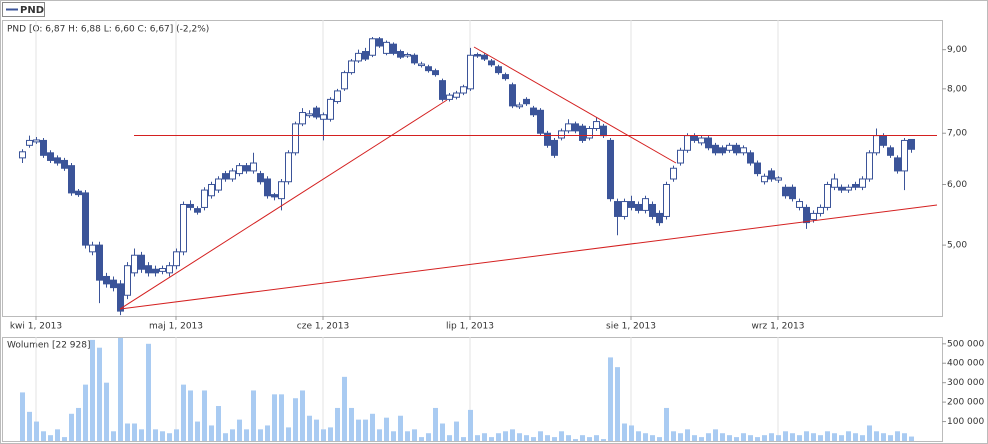  I want to click on y-tick-label: 6,00, so click(957, 185).